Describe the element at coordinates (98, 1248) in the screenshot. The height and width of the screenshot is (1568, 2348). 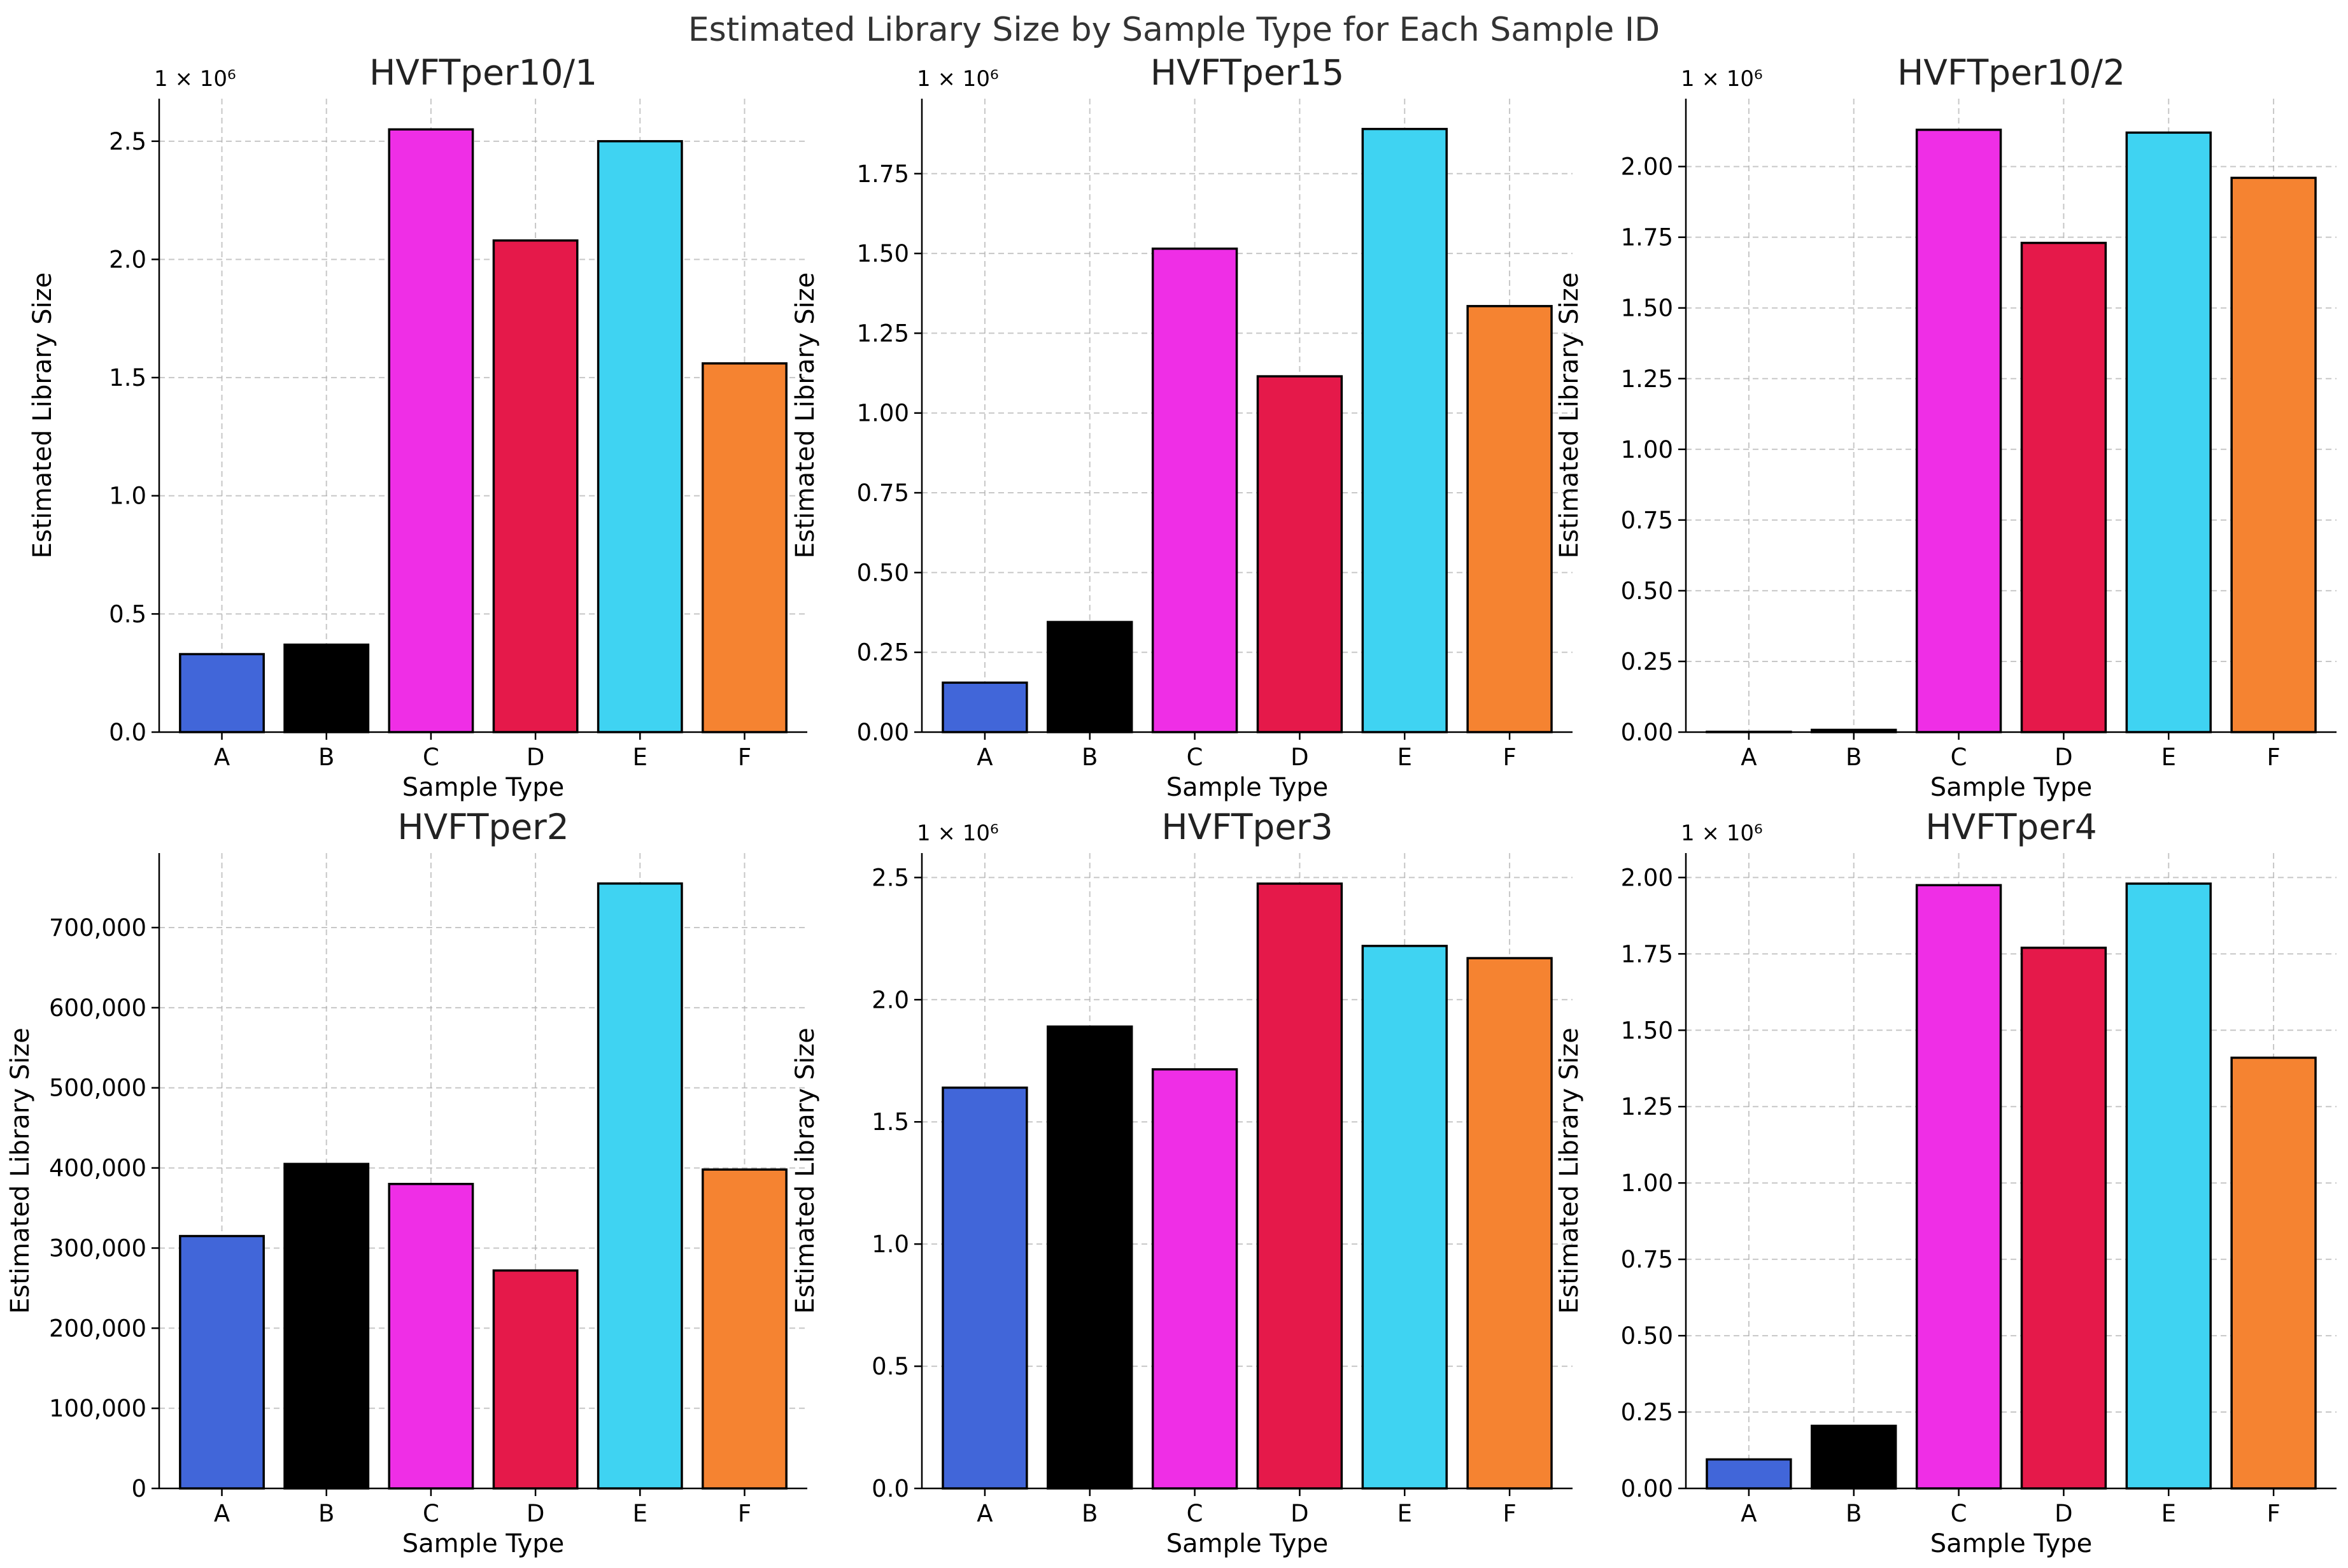
I see `y-tick-label: 300,000` at that location.